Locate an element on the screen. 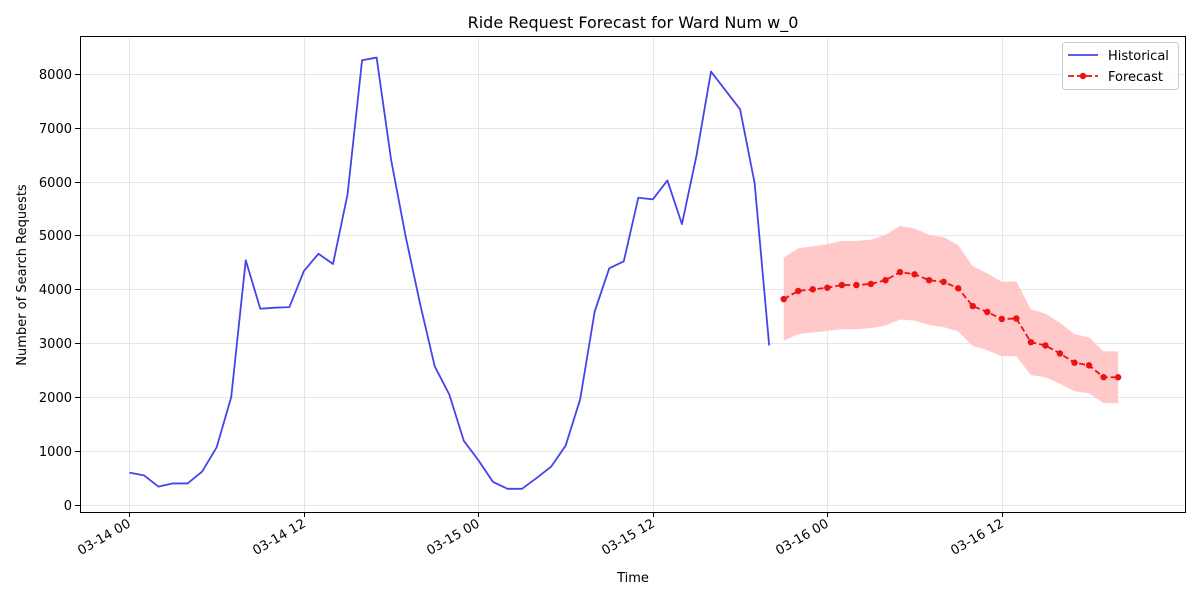  y-tick-label: 5000 is located at coordinates (55, 236).